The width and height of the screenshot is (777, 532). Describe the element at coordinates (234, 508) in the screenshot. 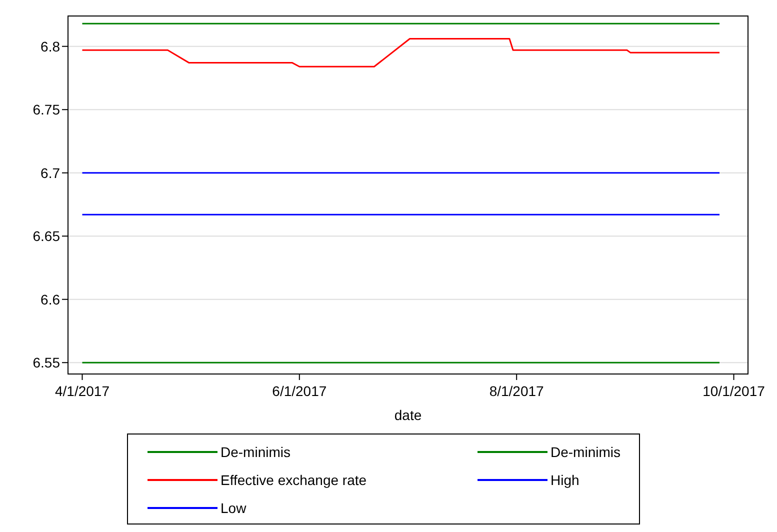

I see `legend-label: Low` at that location.